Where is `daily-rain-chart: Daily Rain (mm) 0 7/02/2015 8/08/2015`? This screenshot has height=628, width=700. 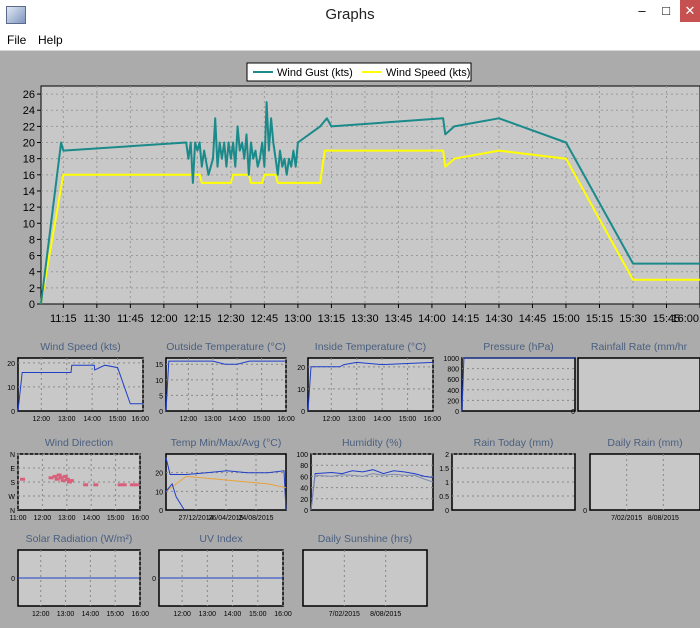 daily-rain-chart: Daily Rain (mm) 0 7/02/2015 8/08/2015 is located at coordinates (641, 479).